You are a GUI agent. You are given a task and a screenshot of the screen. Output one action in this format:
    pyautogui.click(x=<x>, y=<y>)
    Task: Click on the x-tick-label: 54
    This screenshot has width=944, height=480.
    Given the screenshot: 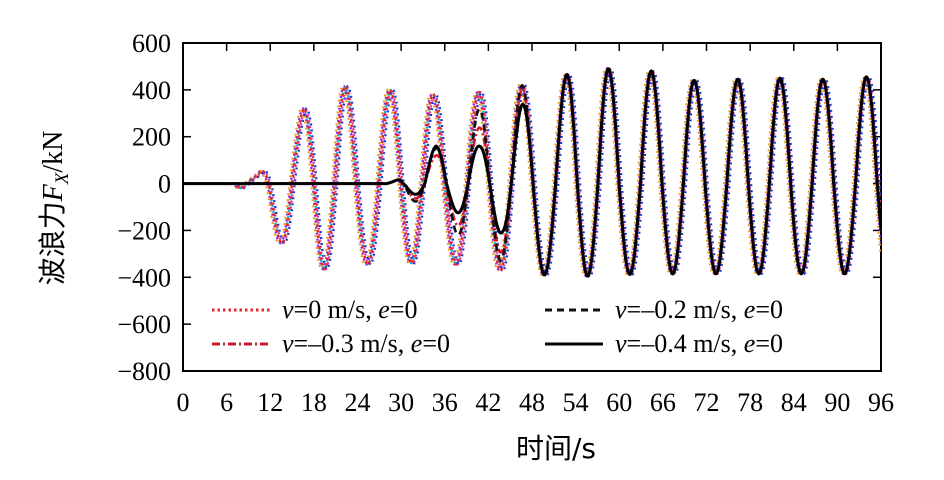 What is the action you would take?
    pyautogui.click(x=576, y=402)
    